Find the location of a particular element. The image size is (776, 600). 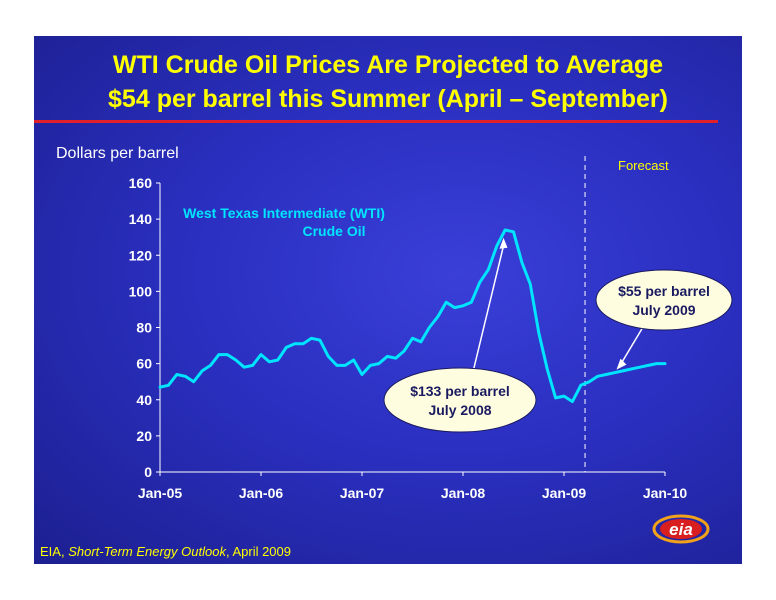

y-tick-label: 140 is located at coordinates (141, 219).